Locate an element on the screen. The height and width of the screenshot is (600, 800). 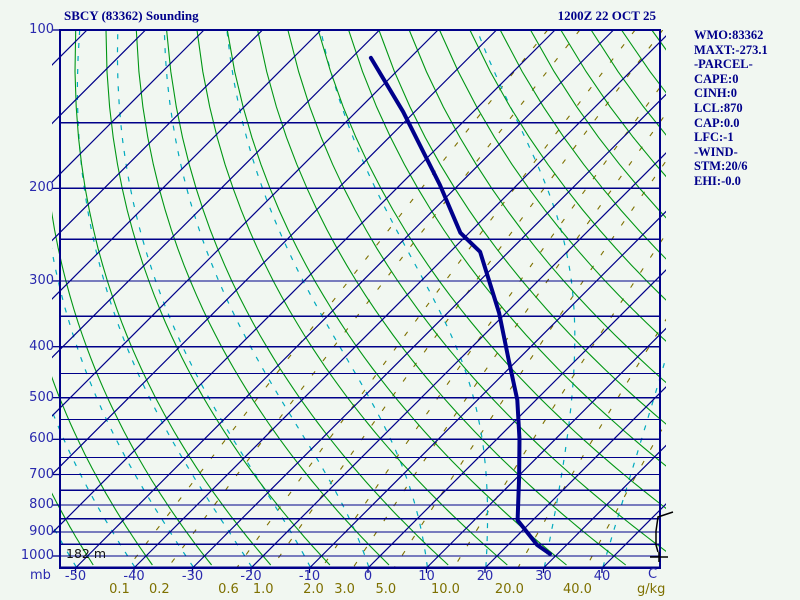
pressure-tick-label: 400 is located at coordinates (41, 346).